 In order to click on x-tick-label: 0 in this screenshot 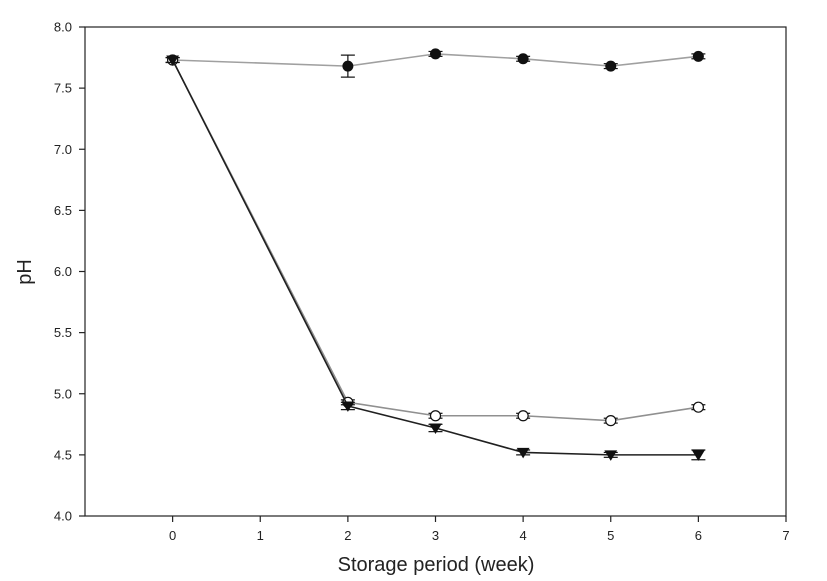, I will do `click(172, 535)`.